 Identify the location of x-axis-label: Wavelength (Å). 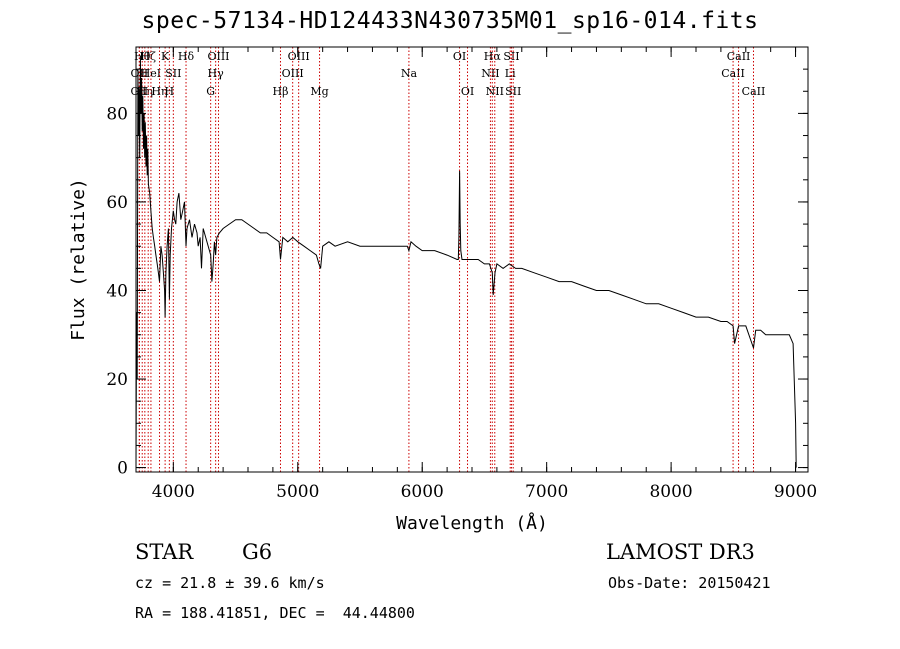
(472, 523).